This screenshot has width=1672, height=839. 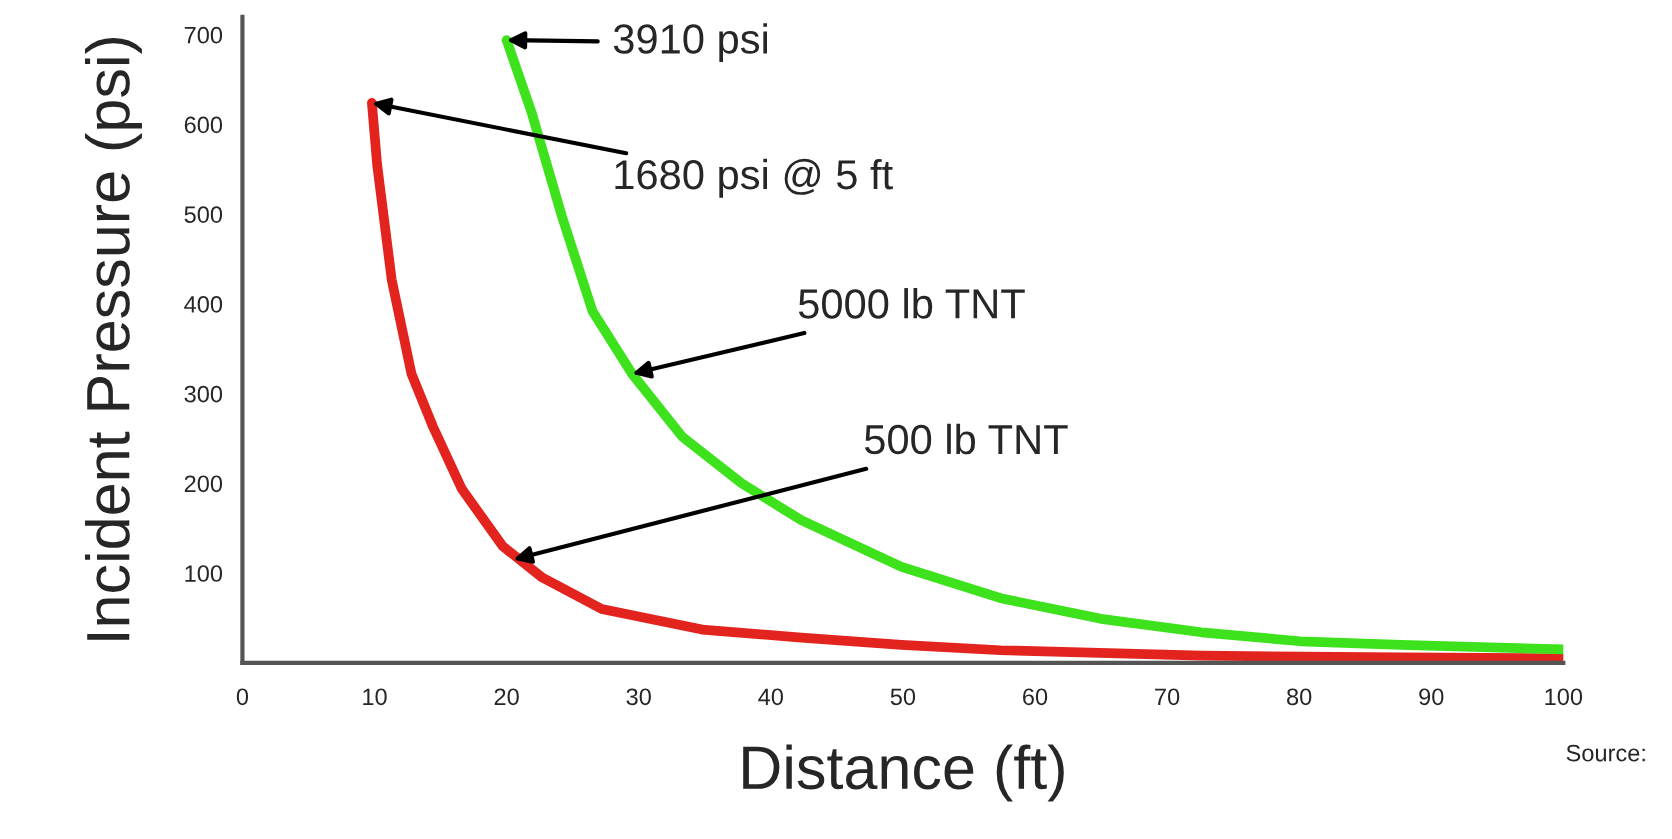 I want to click on x-tick-label: 10, so click(x=375, y=697).